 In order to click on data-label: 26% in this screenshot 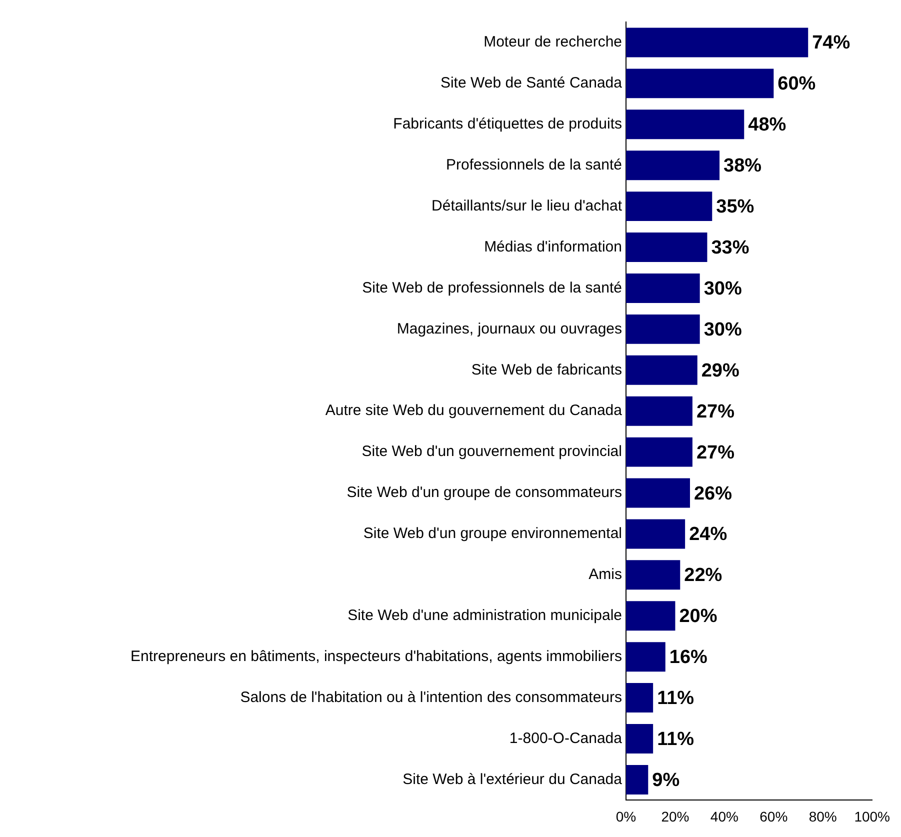, I will do `click(713, 493)`.